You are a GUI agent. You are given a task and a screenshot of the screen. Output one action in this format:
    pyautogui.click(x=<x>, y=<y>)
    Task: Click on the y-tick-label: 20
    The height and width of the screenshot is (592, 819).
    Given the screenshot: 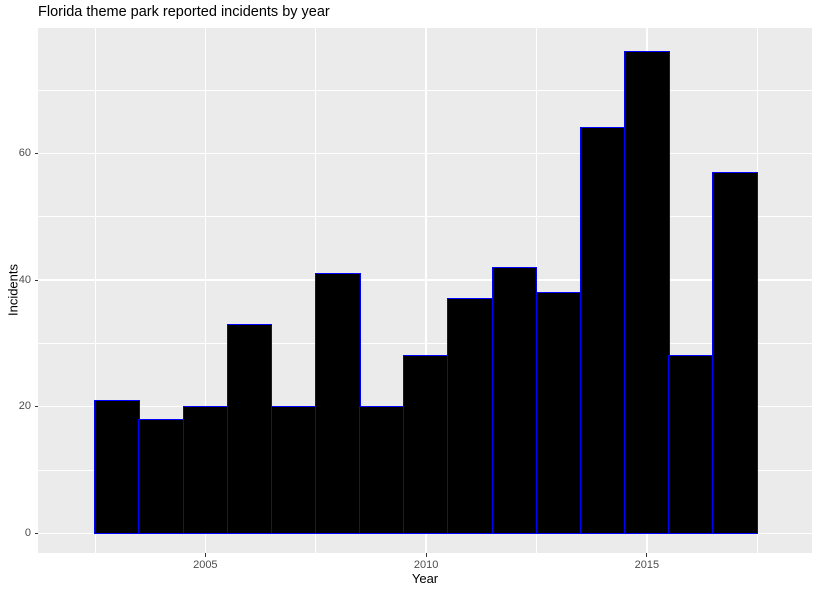 What is the action you would take?
    pyautogui.click(x=24, y=406)
    